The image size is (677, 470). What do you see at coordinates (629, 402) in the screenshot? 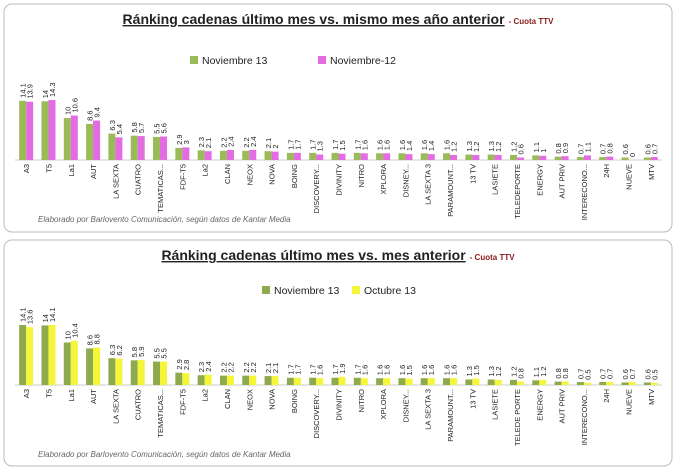
I see `x-tick-label: NUEVE` at bounding box center [629, 402].